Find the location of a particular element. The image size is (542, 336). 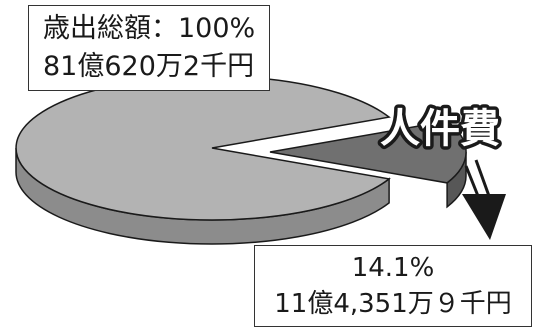

callout-arrow is located at coordinates (484, 199).